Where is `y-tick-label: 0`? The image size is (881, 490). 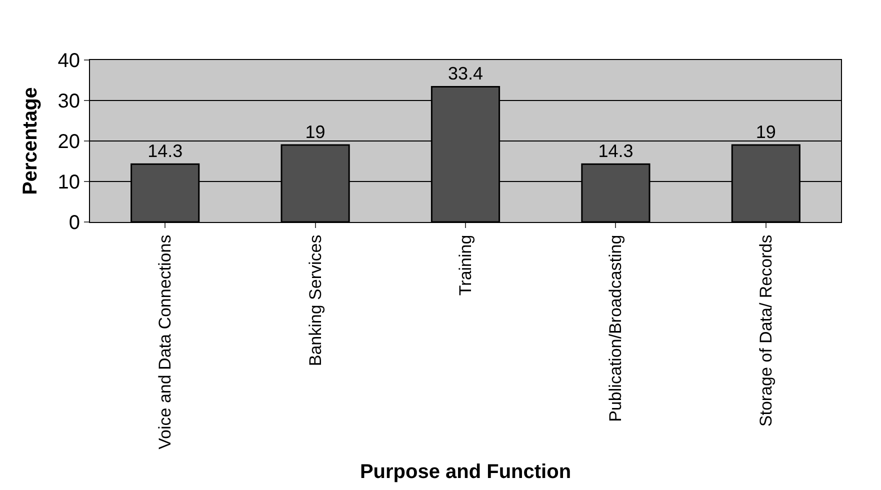 y-tick-label: 0 is located at coordinates (74, 223).